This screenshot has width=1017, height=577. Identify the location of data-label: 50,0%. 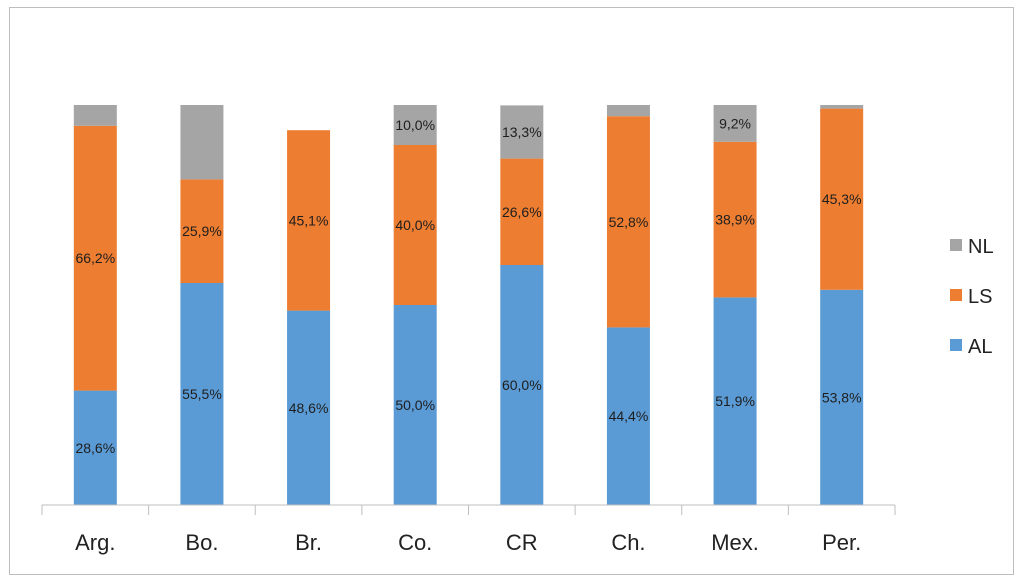
(415, 405).